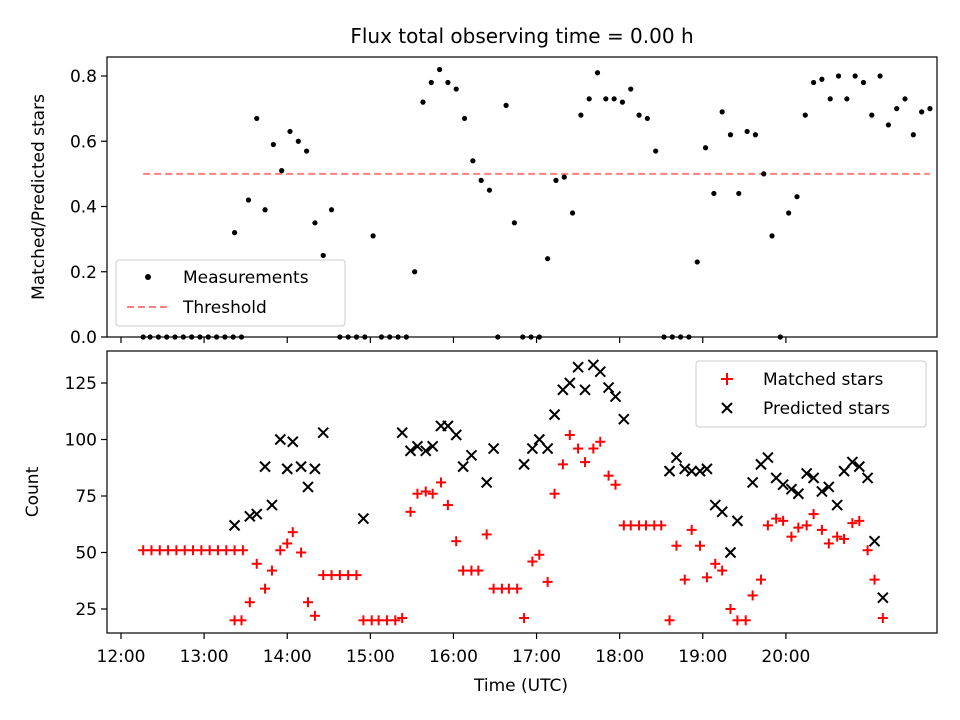 This screenshot has width=960, height=720. I want to click on measurements-legend-marker, so click(148, 277).